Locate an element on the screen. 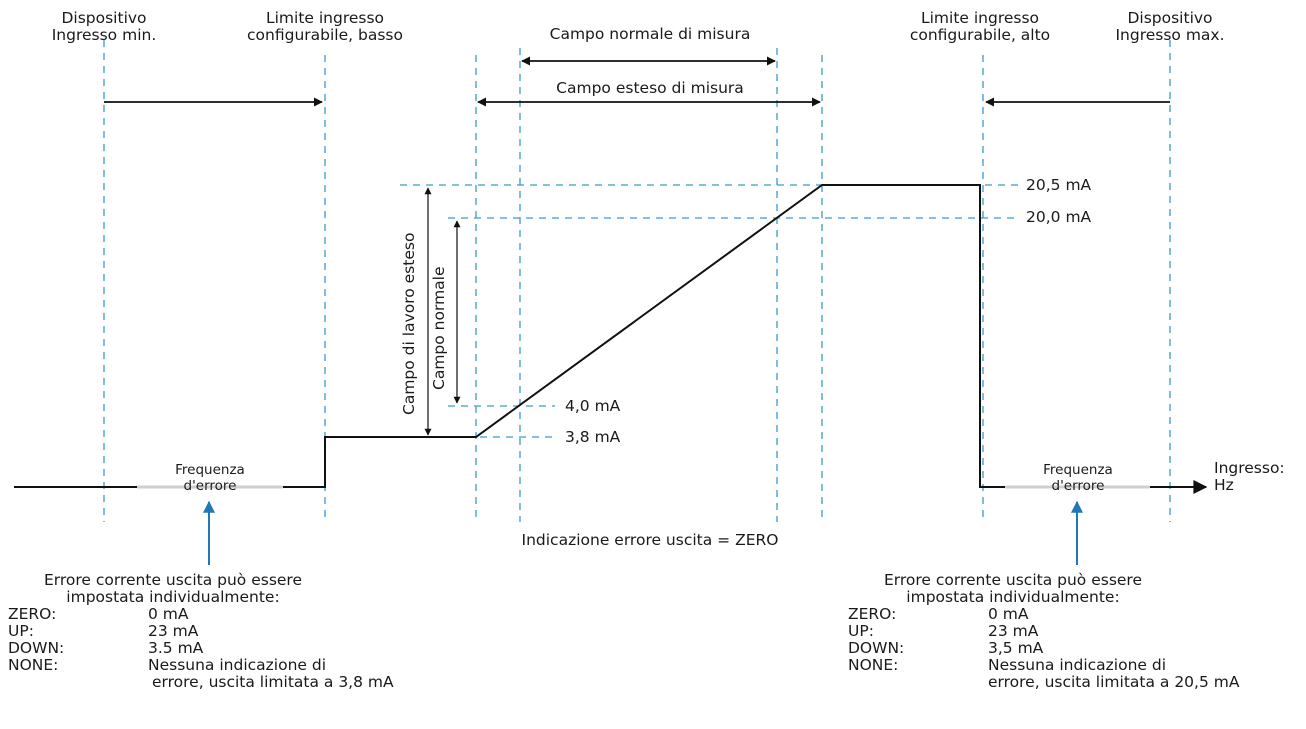  label-device-min: Dispositivo Ingresso min. is located at coordinates (104, 26).